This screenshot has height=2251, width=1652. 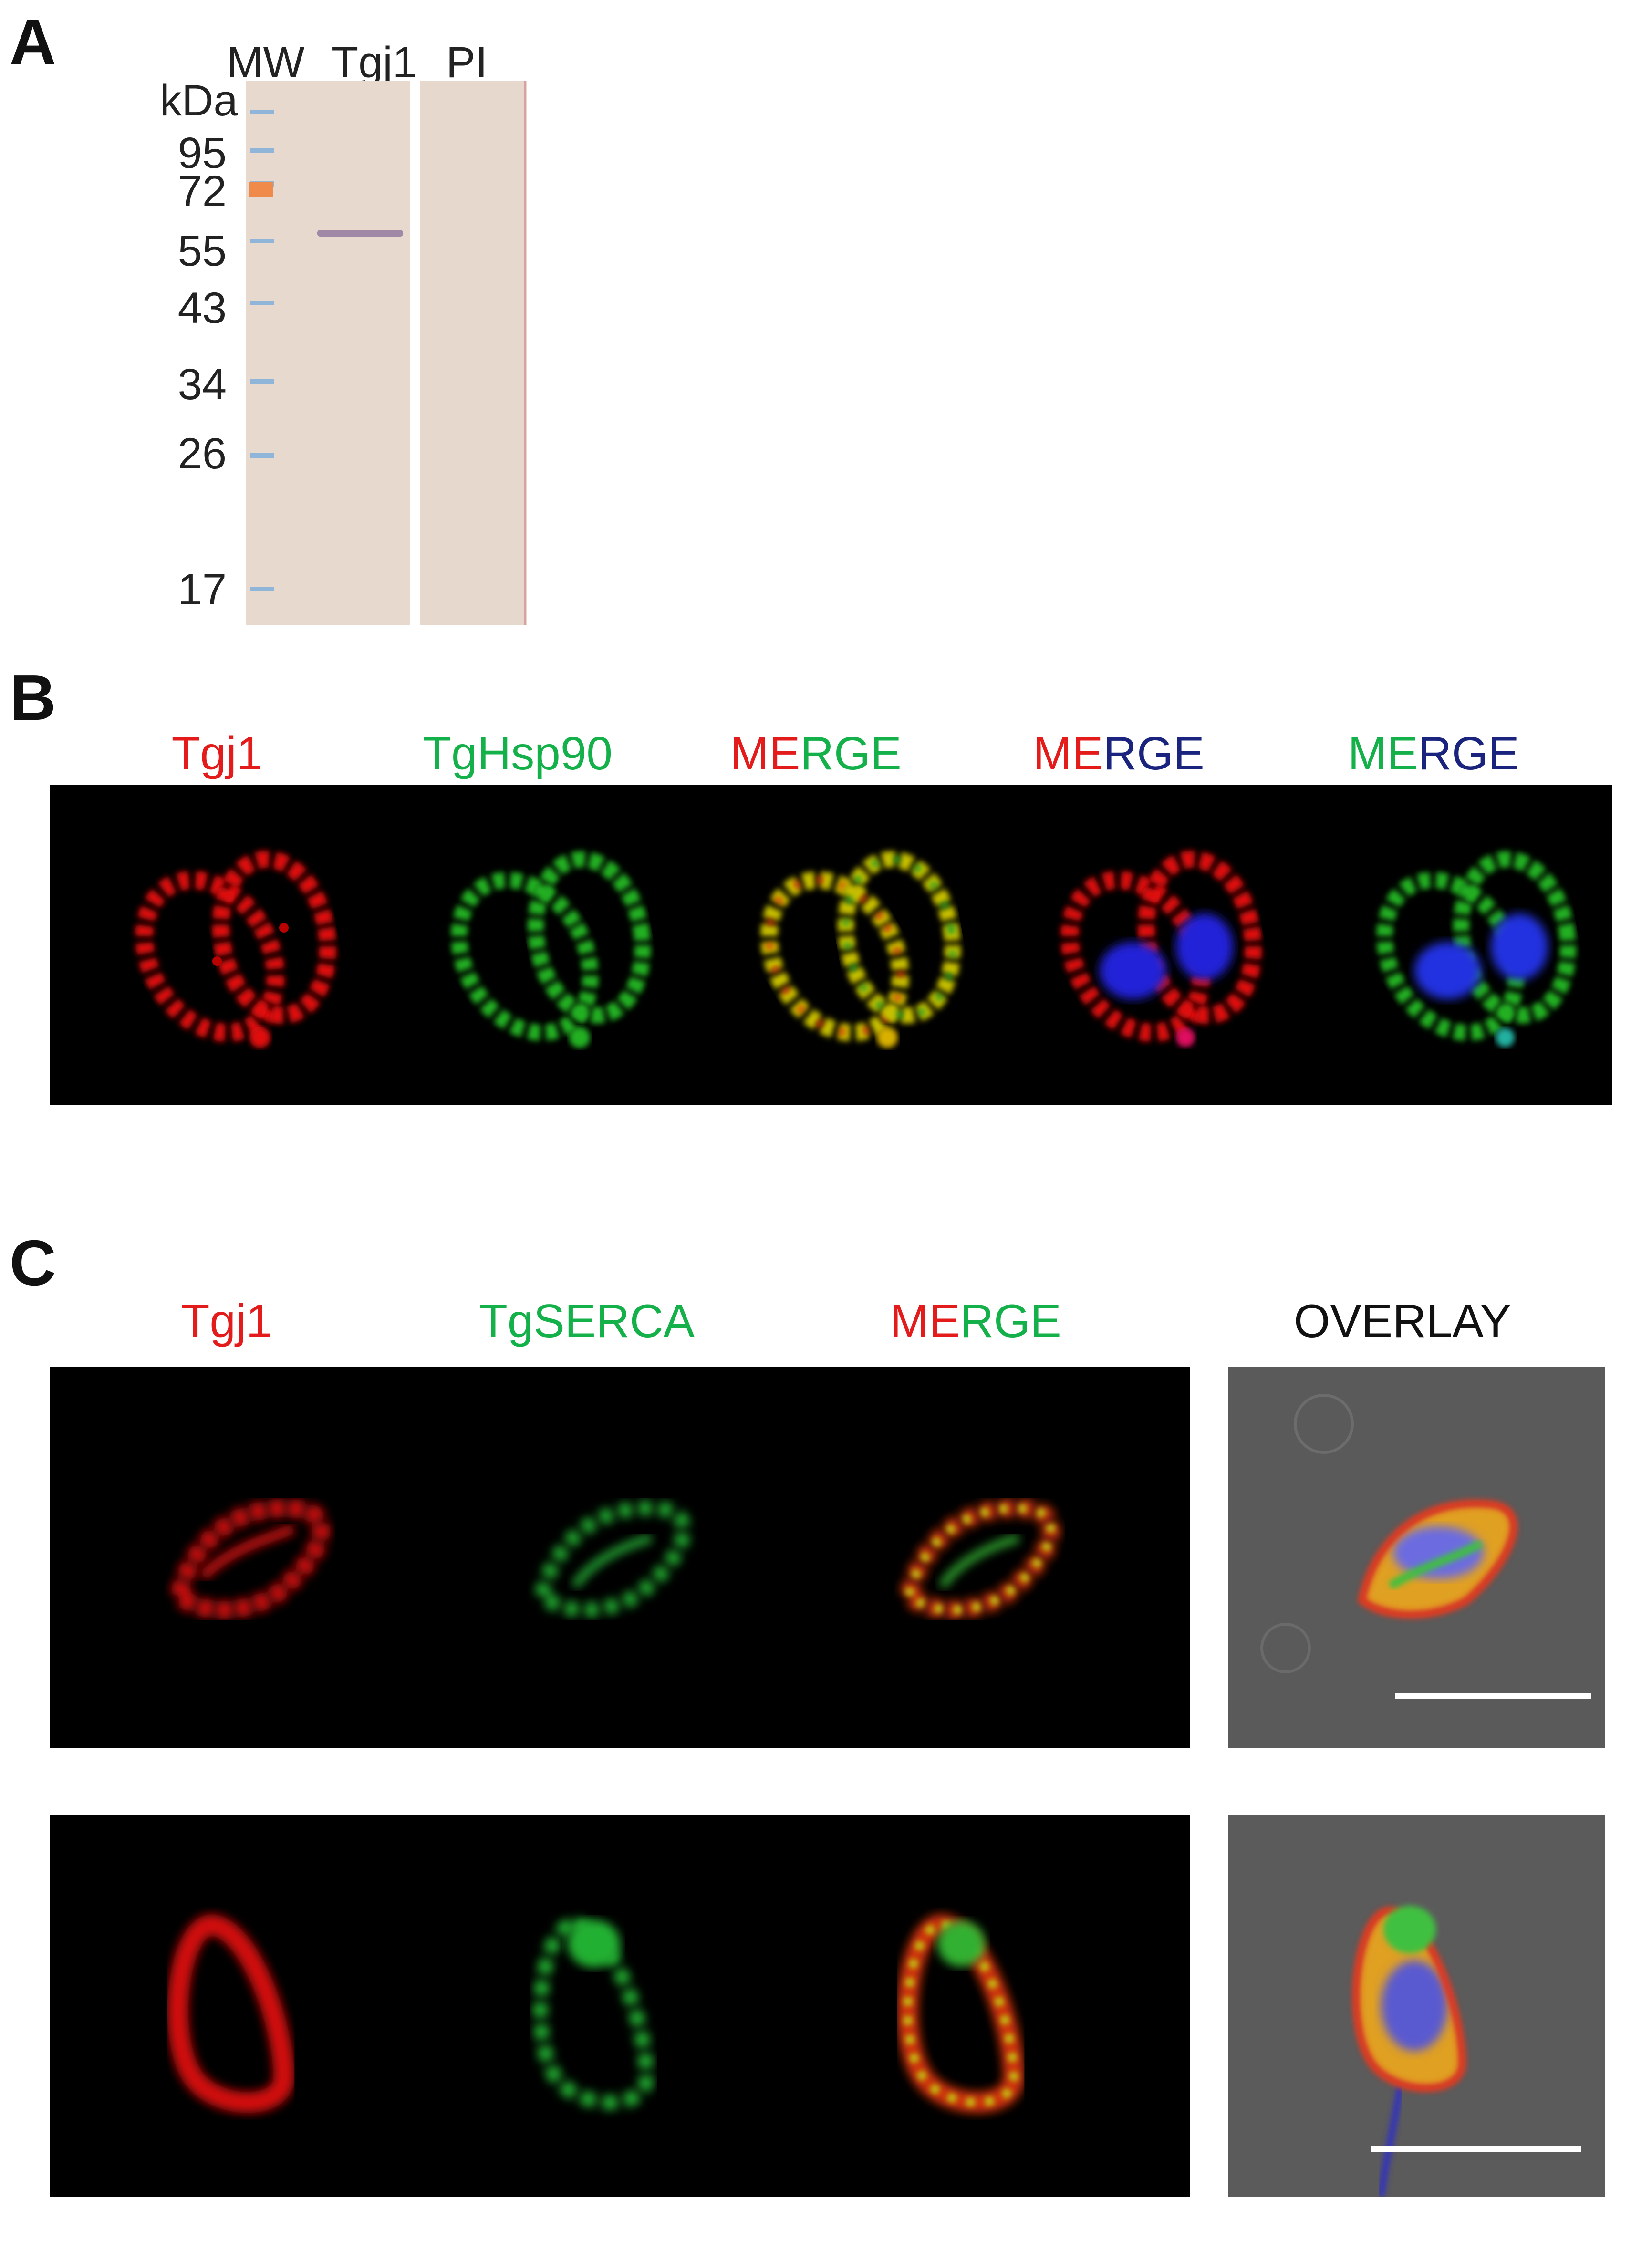 What do you see at coordinates (266, 62) in the screenshot?
I see `lane-label-mw: MW` at bounding box center [266, 62].